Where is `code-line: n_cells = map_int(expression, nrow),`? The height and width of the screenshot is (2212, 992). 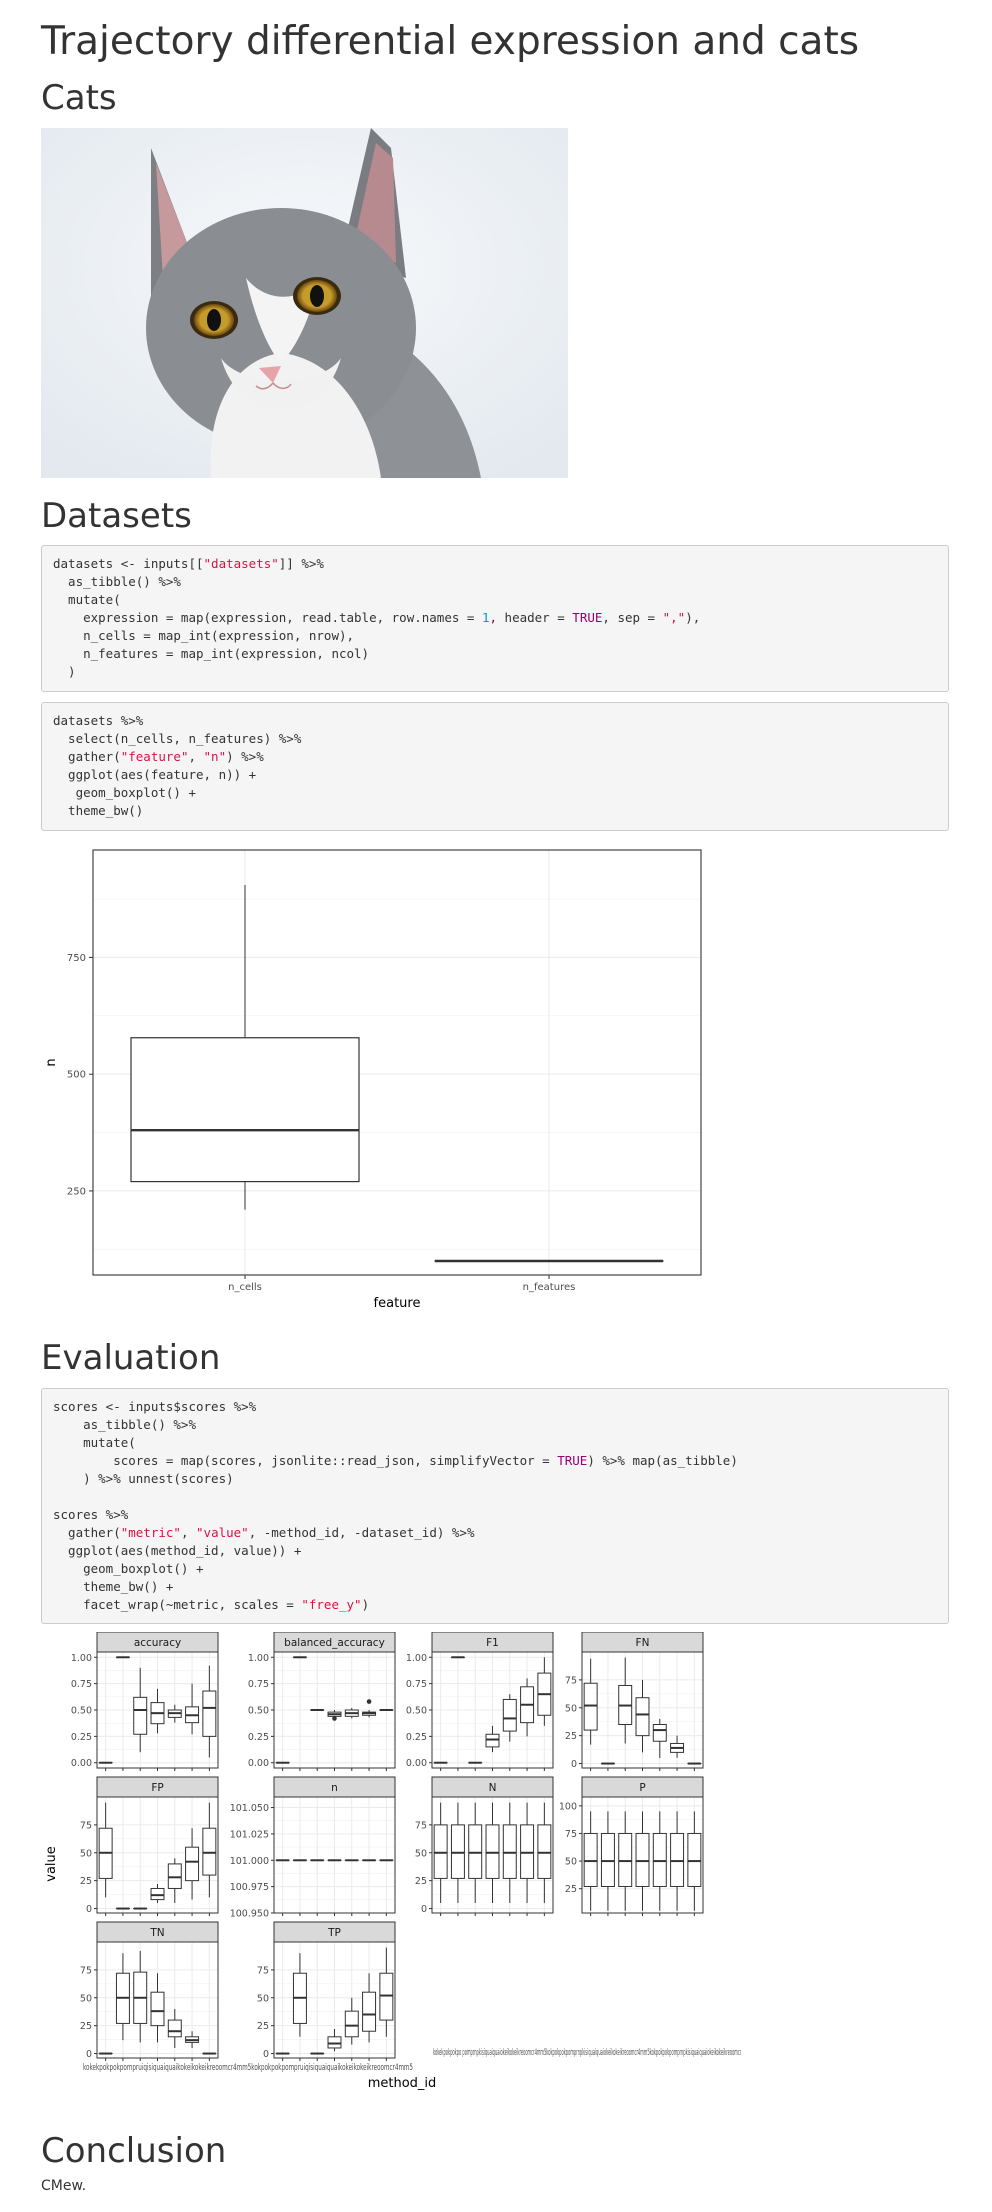 code-line: n_cells = map_int(expression, nrow), is located at coordinates (495, 636).